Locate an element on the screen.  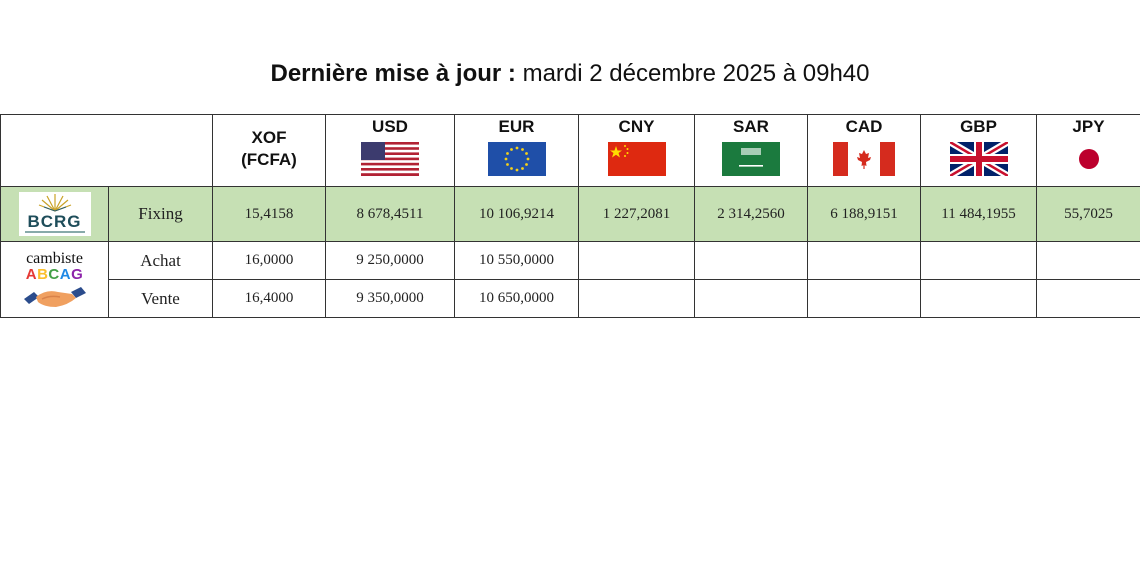
fixing-label: Fixing is located at coordinates (160, 214).